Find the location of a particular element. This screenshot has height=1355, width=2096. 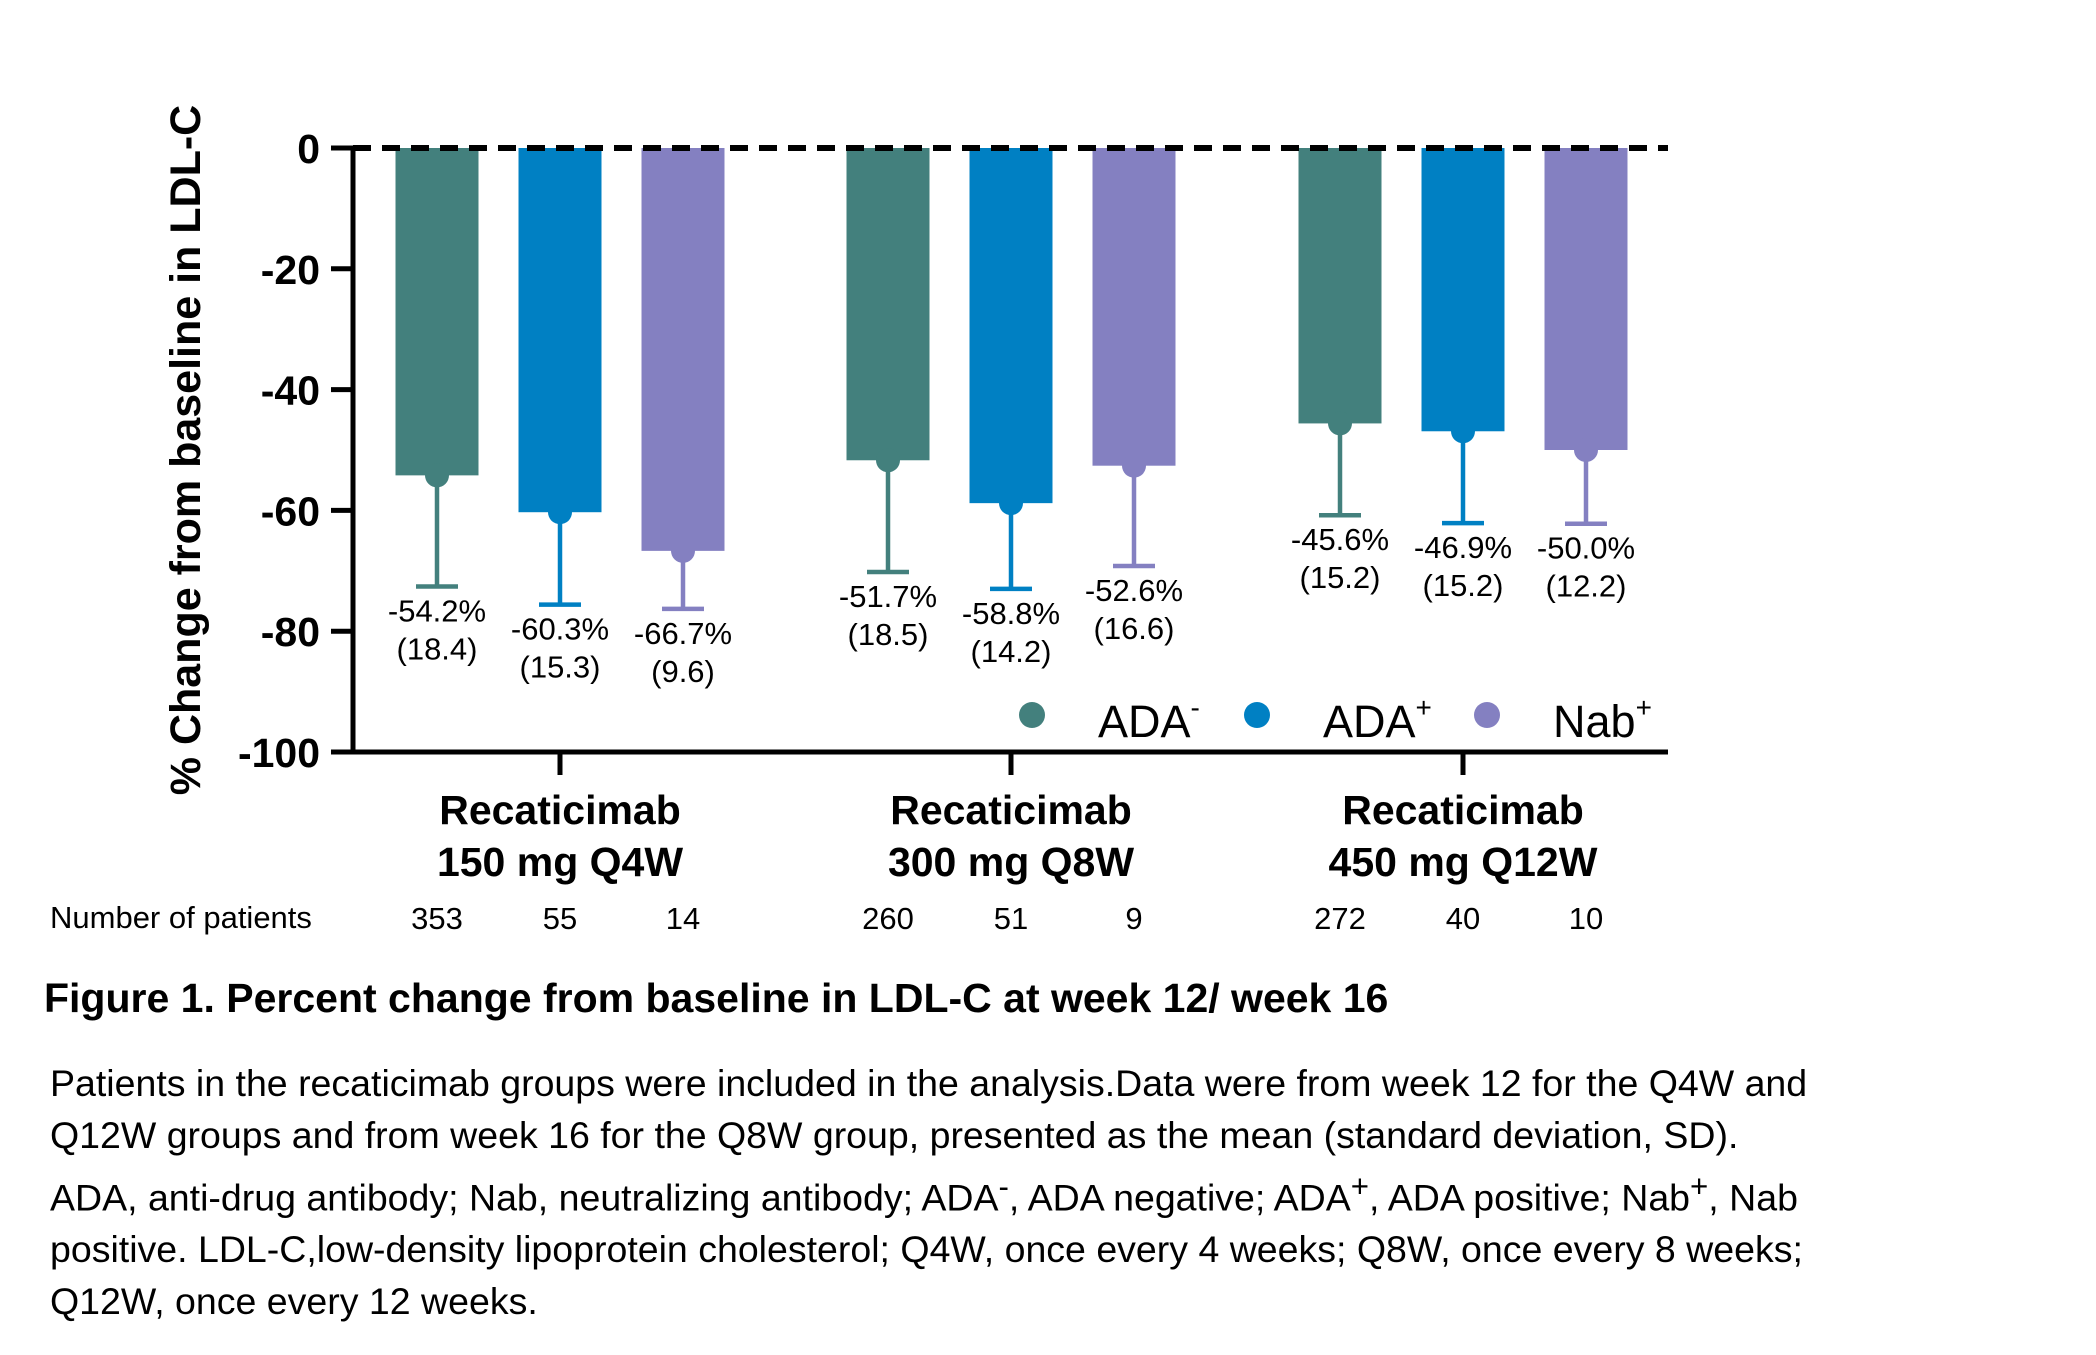

x-group-label: 150 mg Q4W is located at coordinates (560, 862).